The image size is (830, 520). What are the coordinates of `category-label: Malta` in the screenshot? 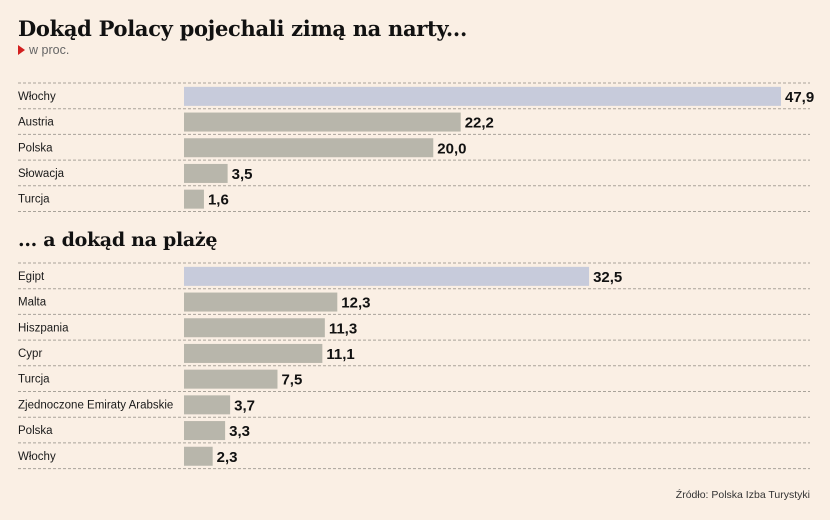 It's located at (32, 303).